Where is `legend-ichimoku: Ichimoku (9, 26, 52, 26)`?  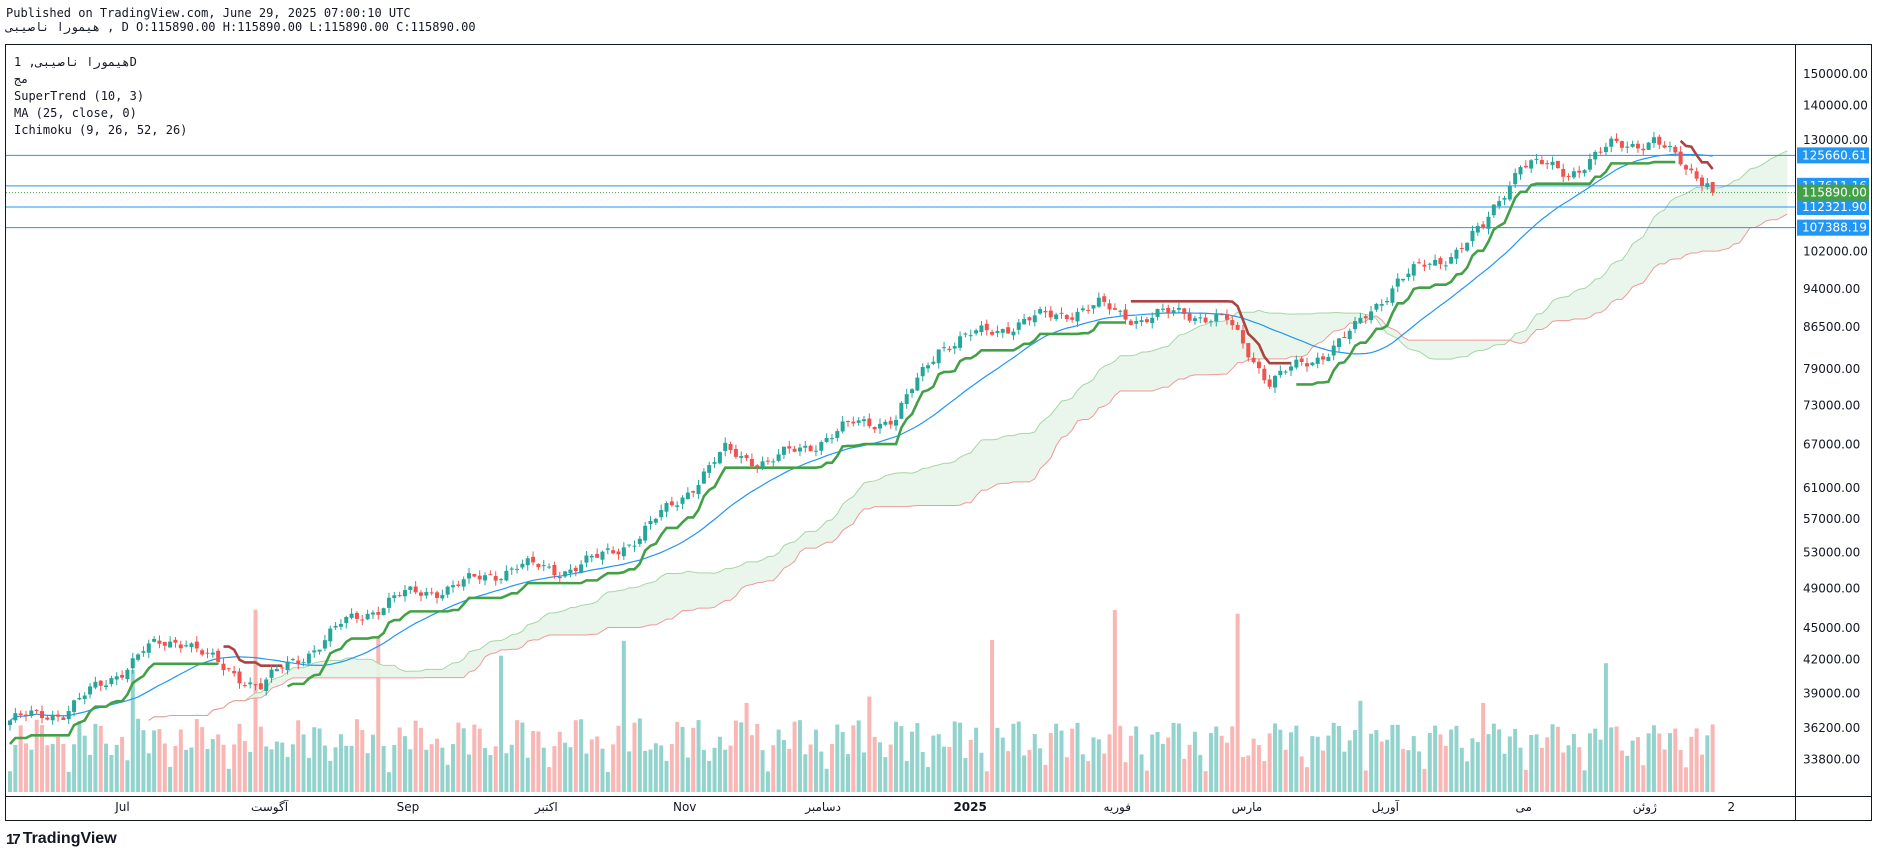 legend-ichimoku: Ichimoku (9, 26, 52, 26) is located at coordinates (101, 130).